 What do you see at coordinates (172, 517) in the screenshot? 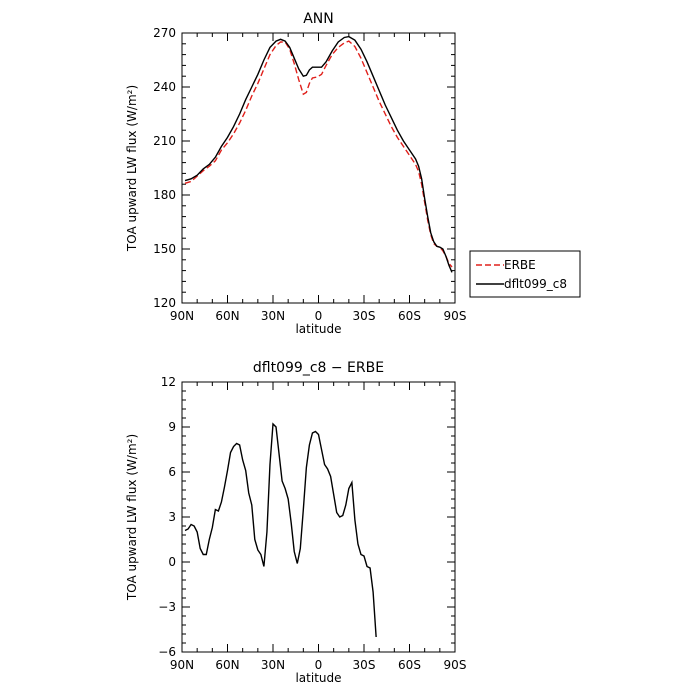
I see `y-tick-label: 3` at bounding box center [172, 517].